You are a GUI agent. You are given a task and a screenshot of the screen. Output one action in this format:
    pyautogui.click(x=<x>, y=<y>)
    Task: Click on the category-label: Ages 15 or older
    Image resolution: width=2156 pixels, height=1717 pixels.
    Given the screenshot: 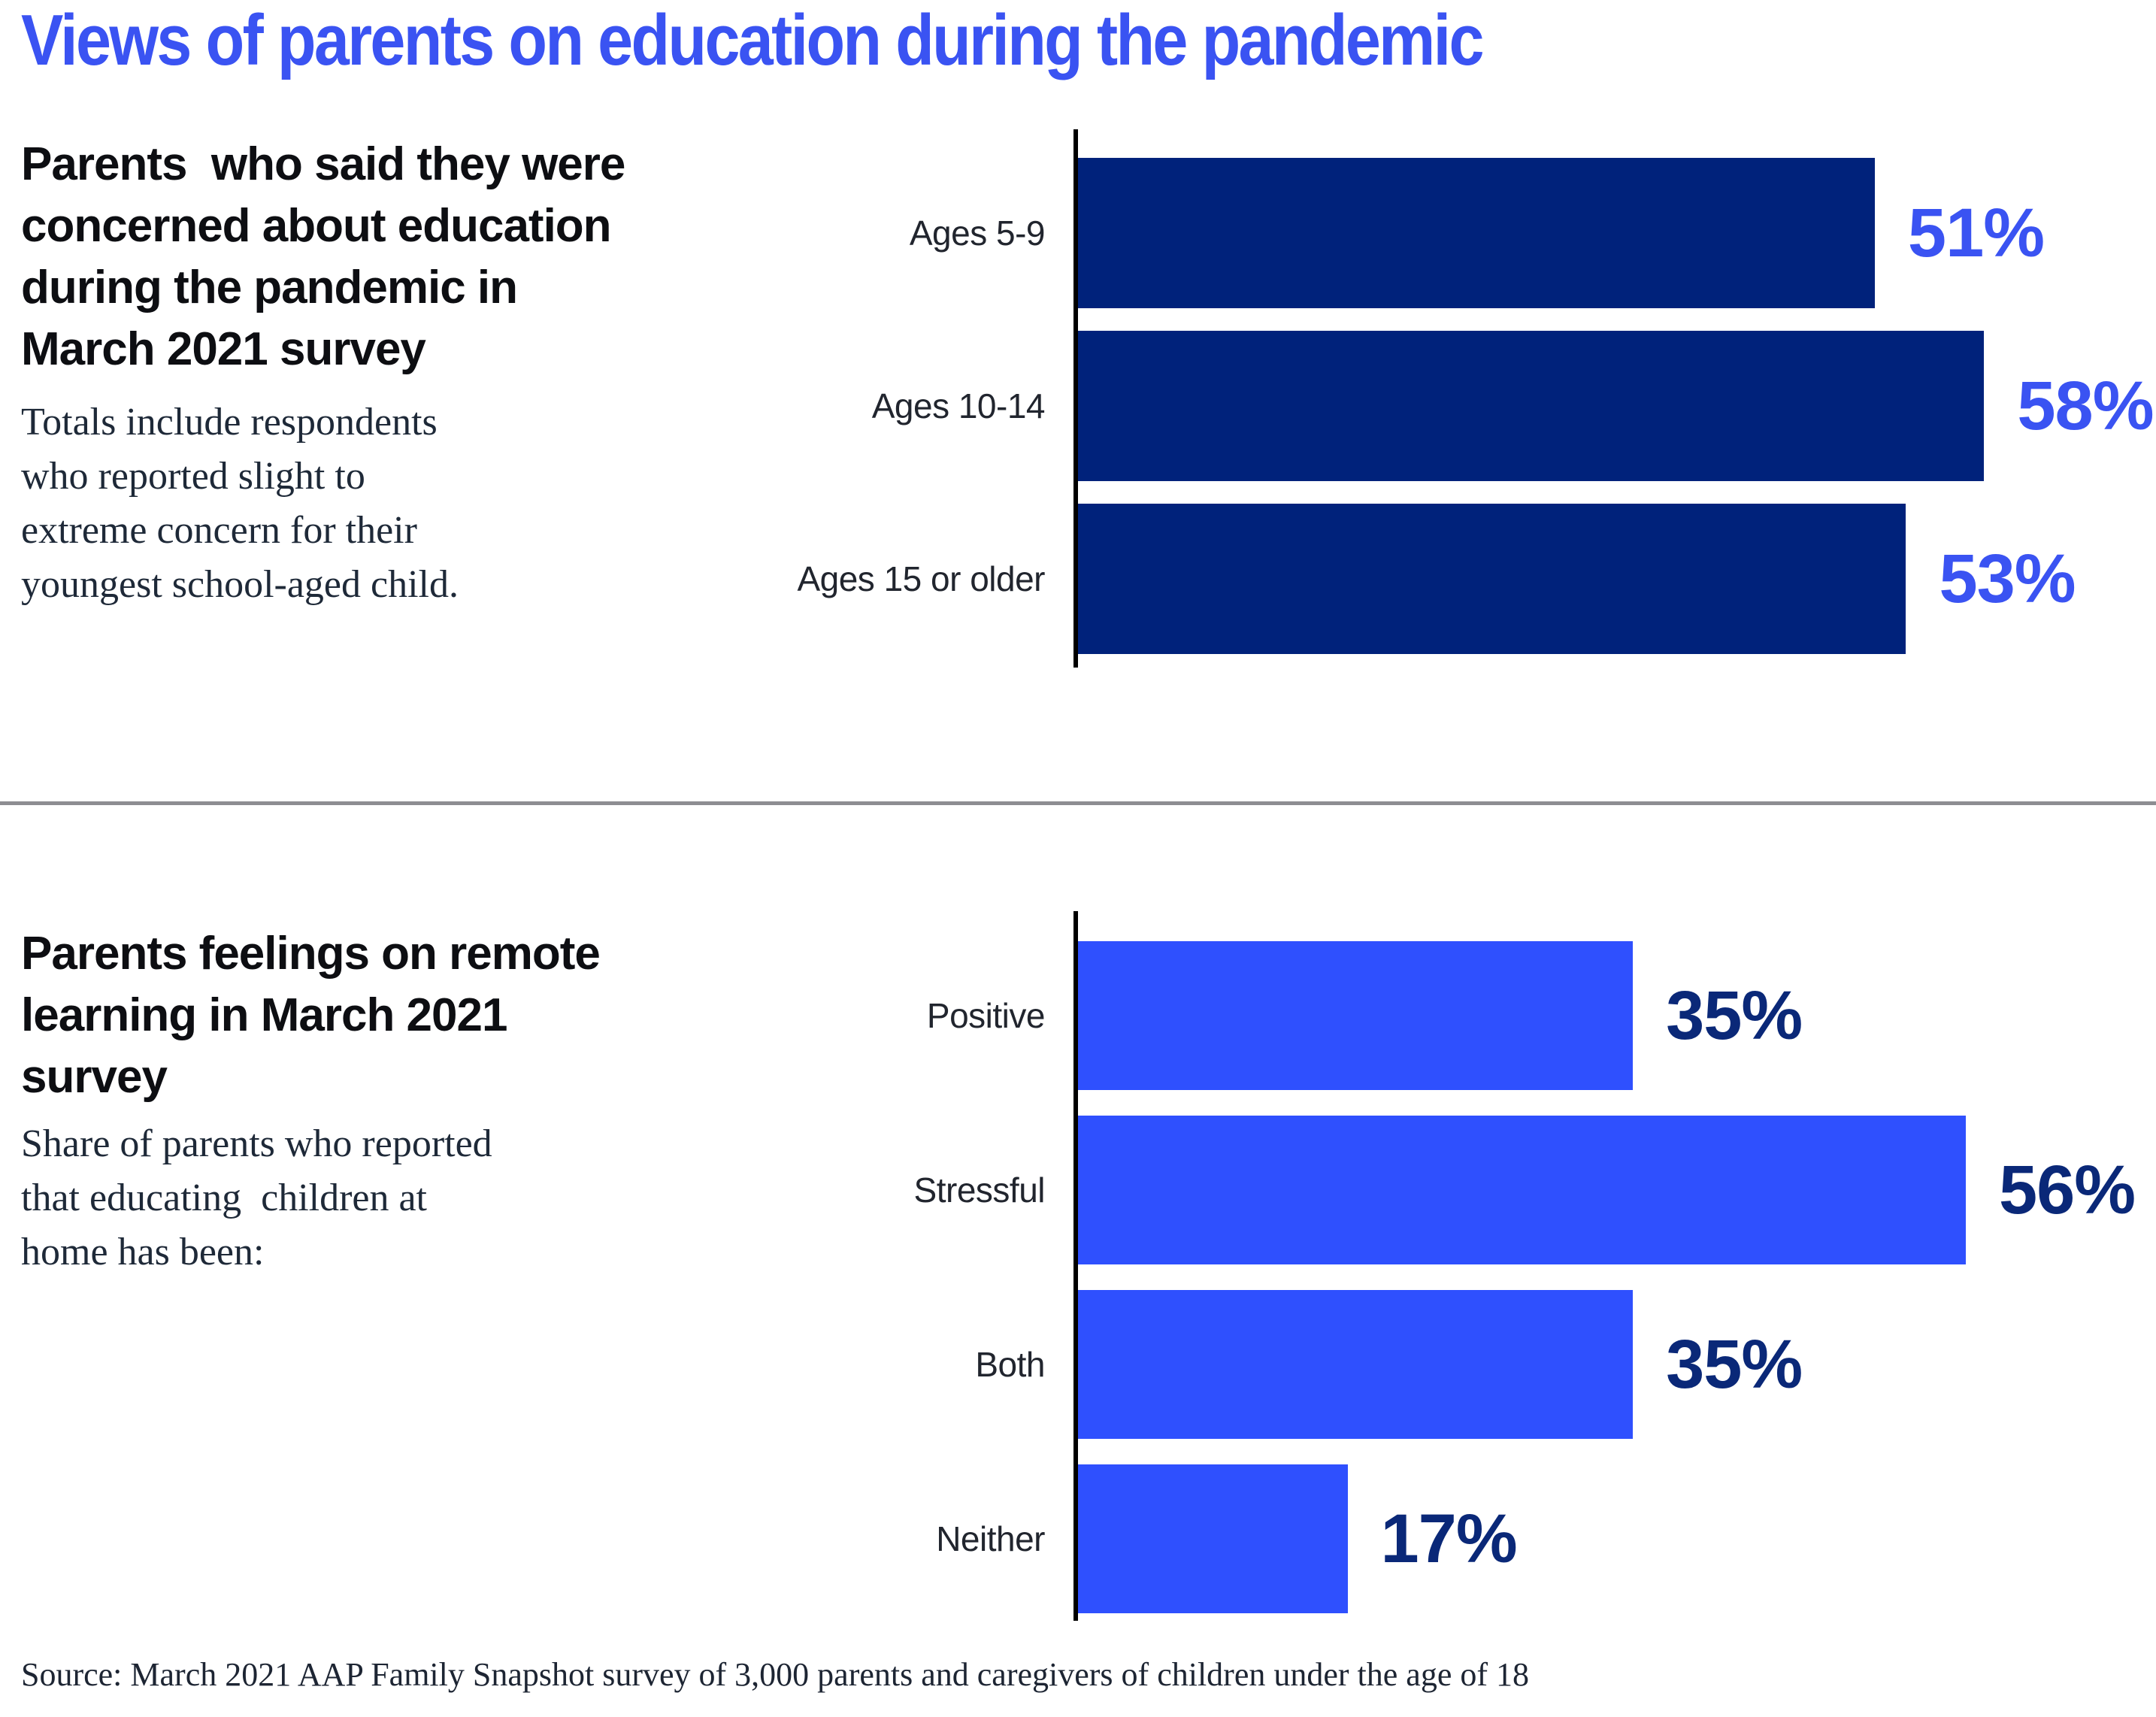 What is the action you would take?
    pyautogui.click(x=921, y=578)
    